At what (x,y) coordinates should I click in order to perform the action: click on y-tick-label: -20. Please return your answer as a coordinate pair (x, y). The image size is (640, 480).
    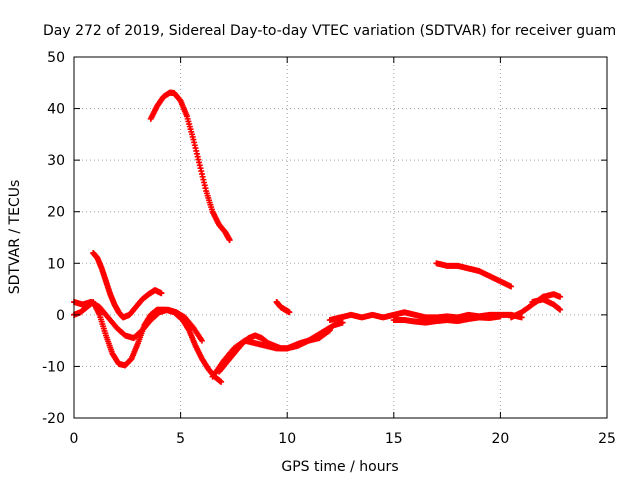
    Looking at the image, I should click on (53, 419).